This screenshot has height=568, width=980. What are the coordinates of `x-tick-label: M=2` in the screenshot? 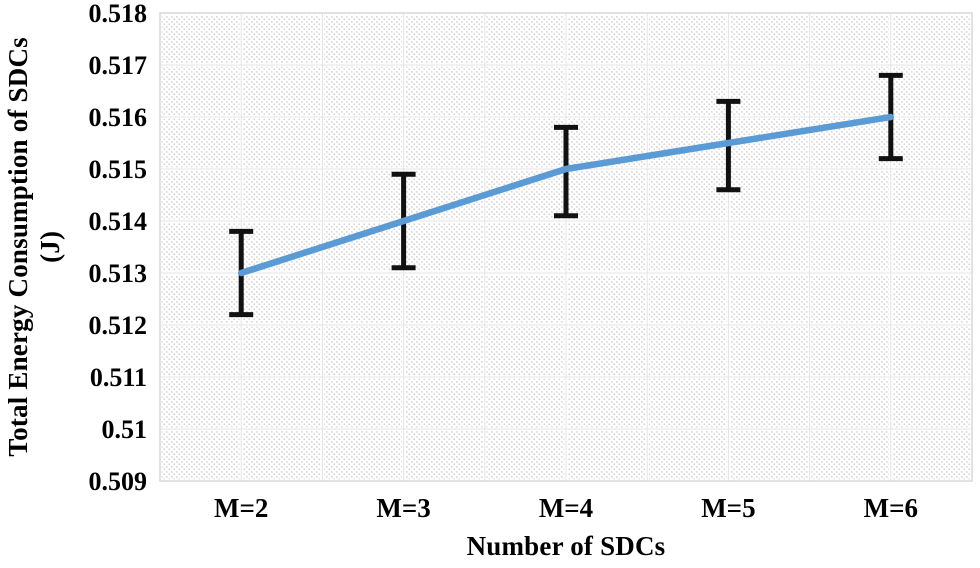 It's located at (241, 508).